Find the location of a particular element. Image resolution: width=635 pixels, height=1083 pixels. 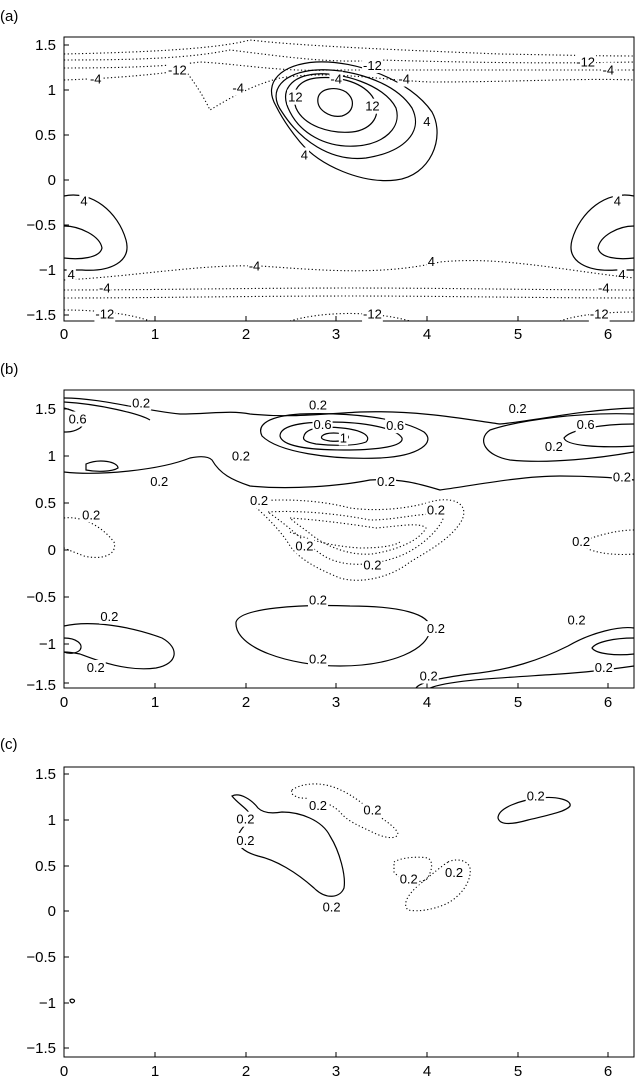

contour-label: 1 is located at coordinates (343, 437).